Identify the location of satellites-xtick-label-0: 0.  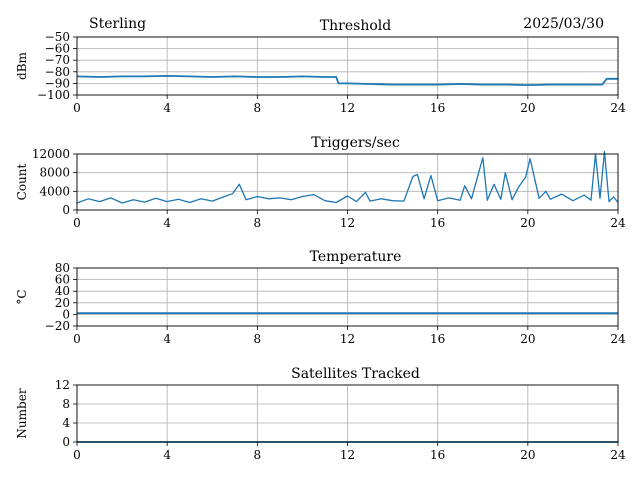
(77, 455).